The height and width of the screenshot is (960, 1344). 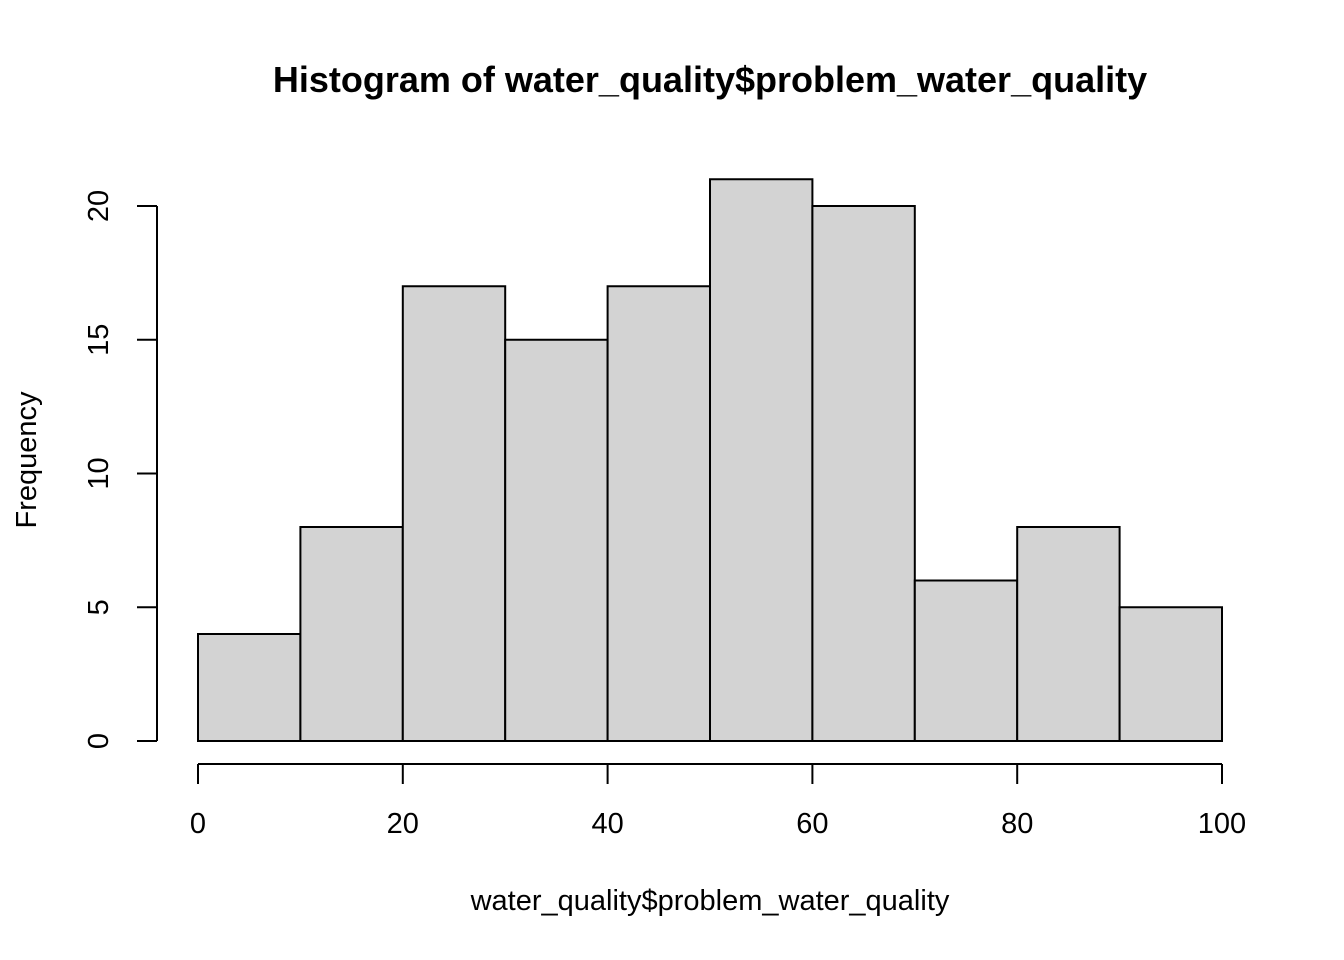 What do you see at coordinates (99, 473) in the screenshot?
I see `y-tick-label-2: 10` at bounding box center [99, 473].